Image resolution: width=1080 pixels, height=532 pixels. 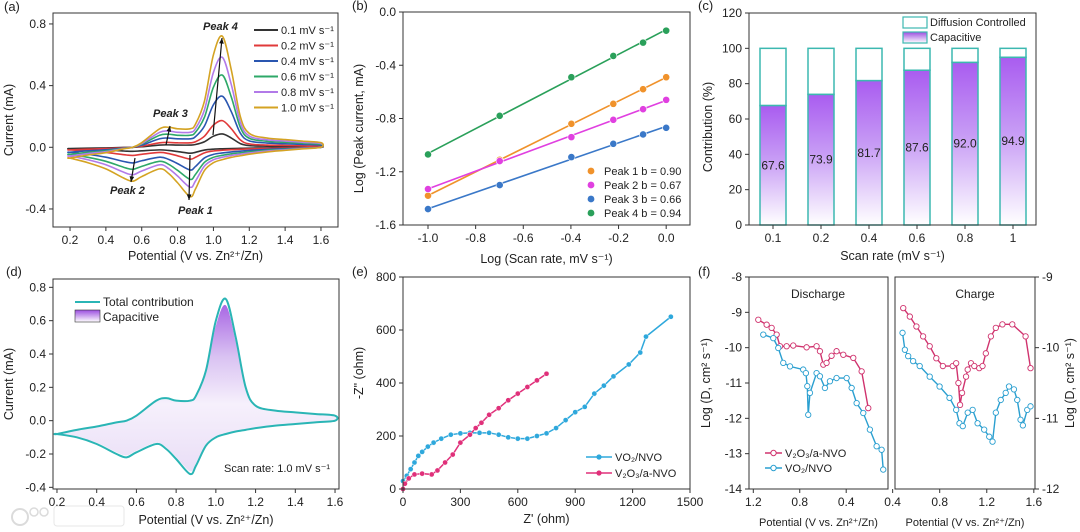 I want to click on peak-annotation: Peak 2, so click(x=127, y=191).